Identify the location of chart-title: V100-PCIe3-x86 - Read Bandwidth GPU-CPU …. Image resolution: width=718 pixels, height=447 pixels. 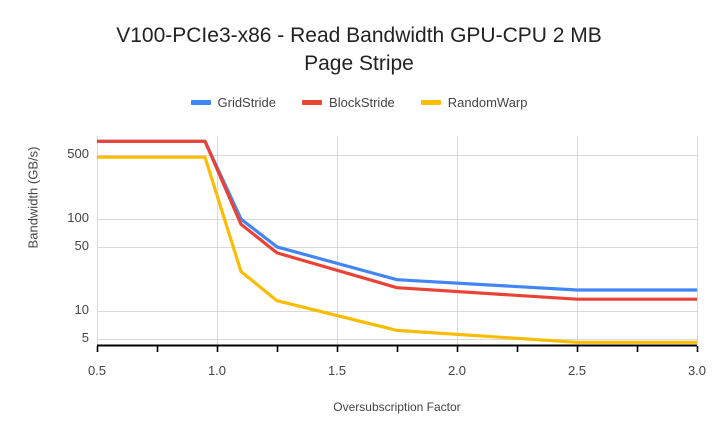
(359, 50).